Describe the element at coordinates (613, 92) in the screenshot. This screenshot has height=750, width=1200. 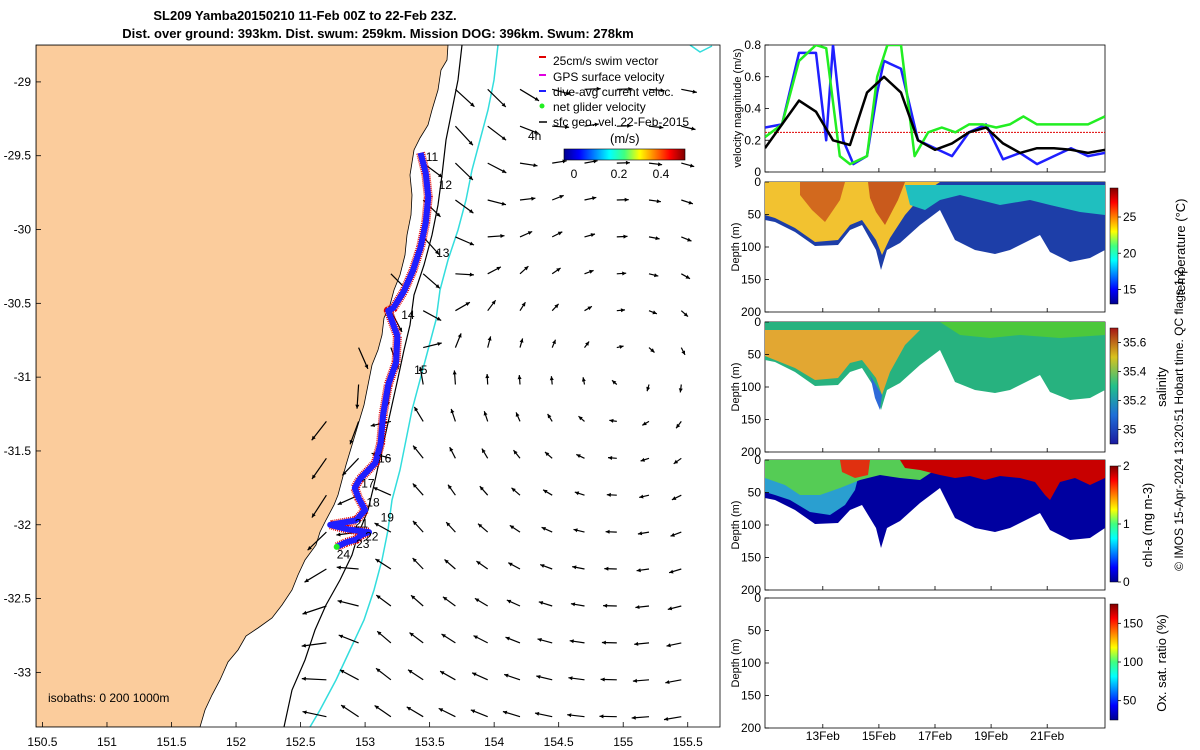
I see `legend-label-current: dive-avg current veloc.` at that location.